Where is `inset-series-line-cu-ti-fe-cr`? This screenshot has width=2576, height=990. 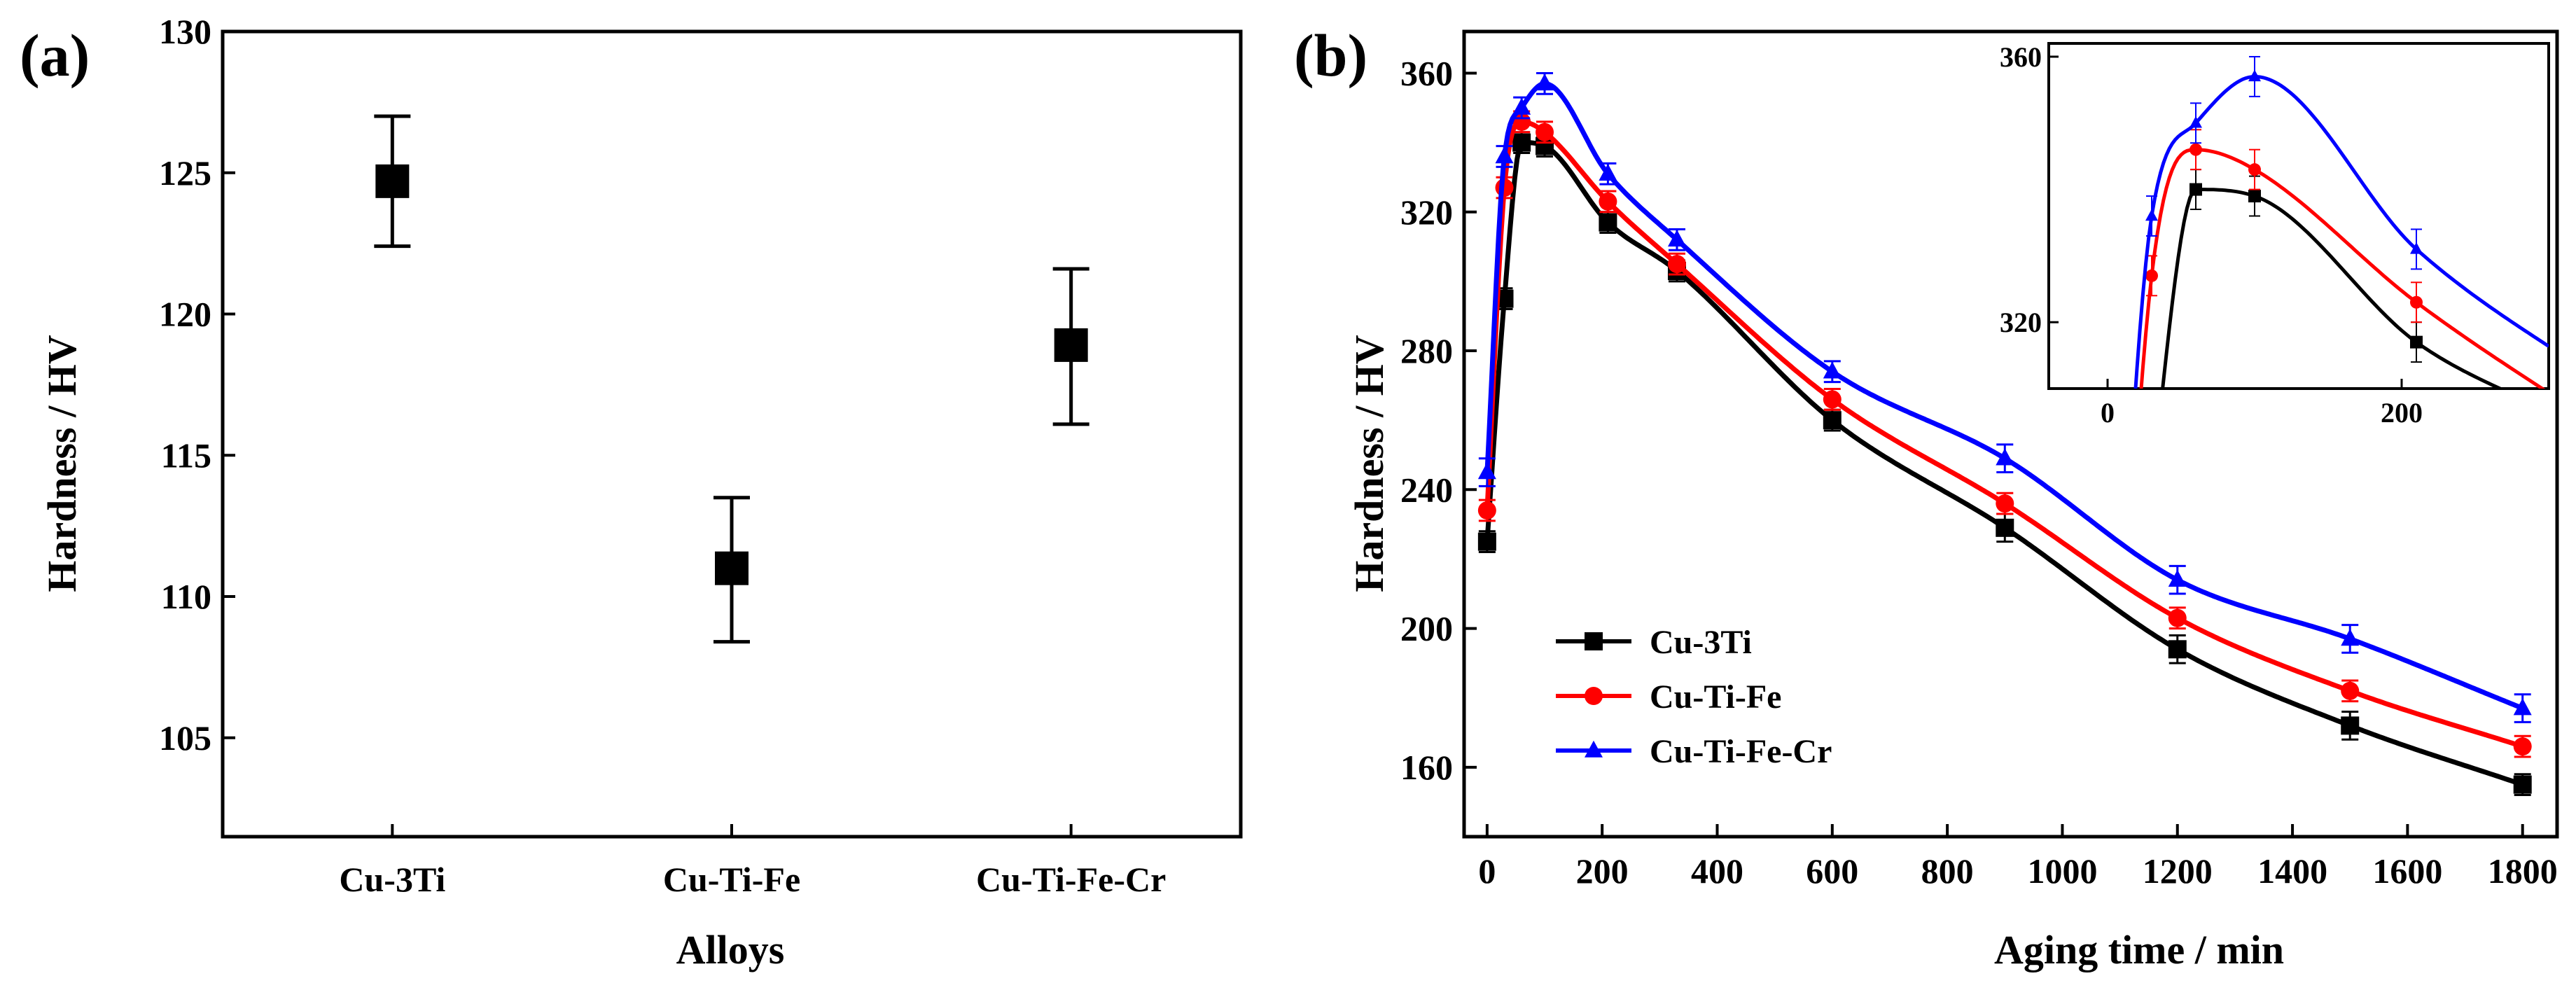 inset-series-line-cu-ti-fe-cr is located at coordinates (2341, 231).